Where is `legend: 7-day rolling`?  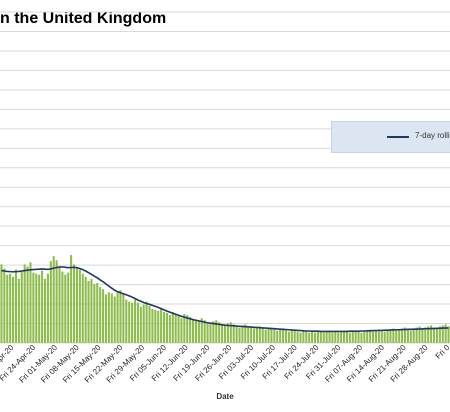
legend: 7-day rolling is located at coordinates (390, 137).